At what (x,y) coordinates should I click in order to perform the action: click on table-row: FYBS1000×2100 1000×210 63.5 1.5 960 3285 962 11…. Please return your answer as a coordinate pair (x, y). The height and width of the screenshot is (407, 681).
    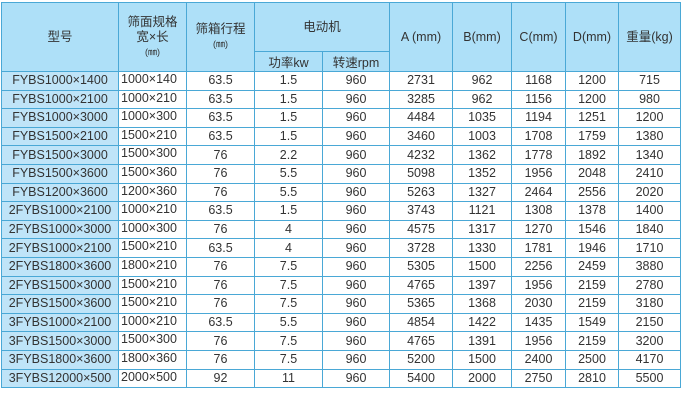
    Looking at the image, I should click on (341, 99).